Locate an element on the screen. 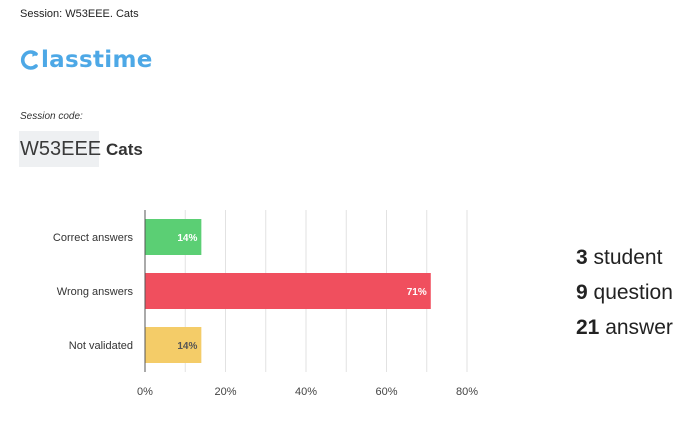 This screenshot has width=700, height=445. stat-questions: 9 question is located at coordinates (624, 292).